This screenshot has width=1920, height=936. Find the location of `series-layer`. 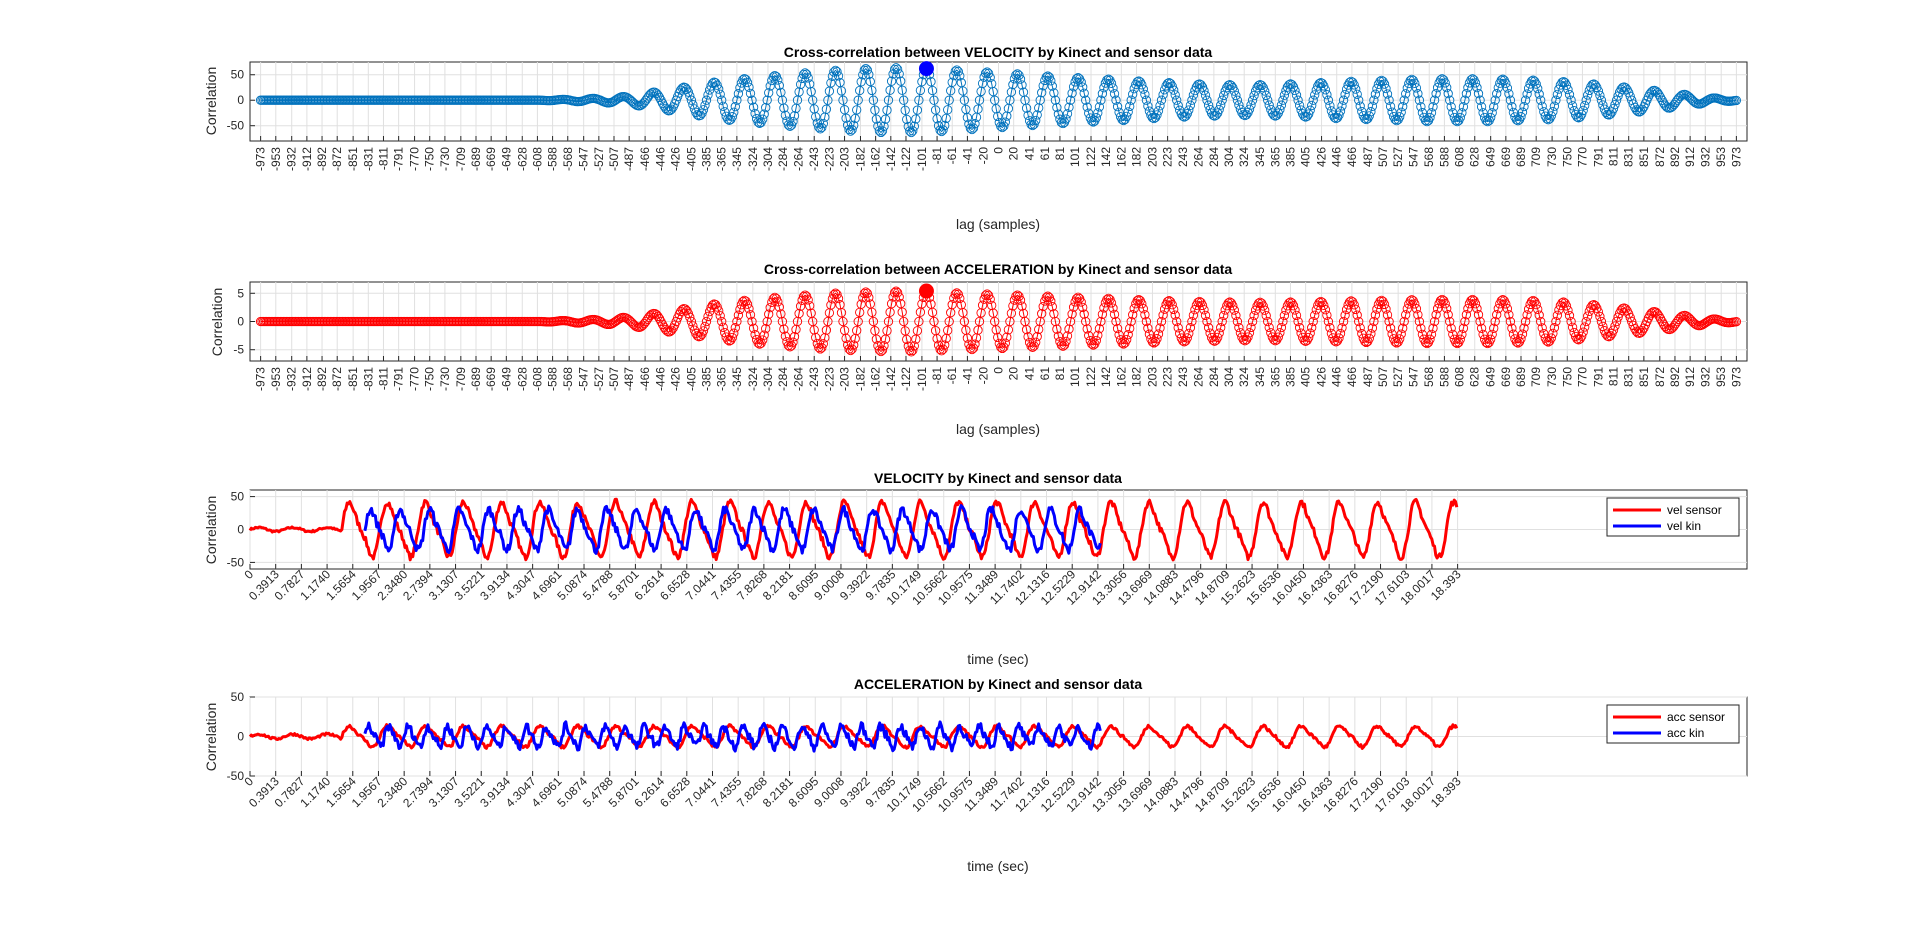

series-layer is located at coordinates (853, 529).